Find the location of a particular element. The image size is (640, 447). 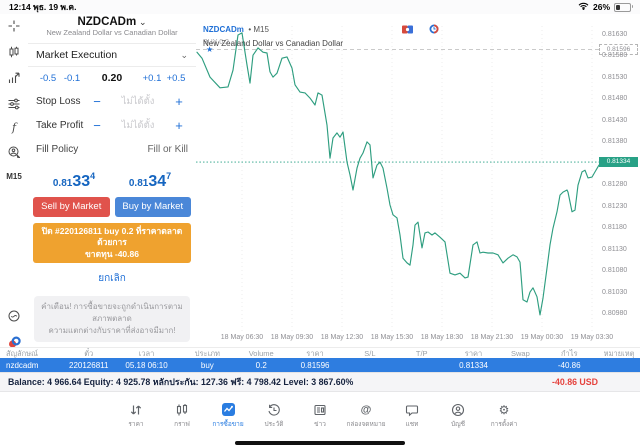

nav-settings: ⚙ การตั้งค่า is located at coordinates (504, 415).